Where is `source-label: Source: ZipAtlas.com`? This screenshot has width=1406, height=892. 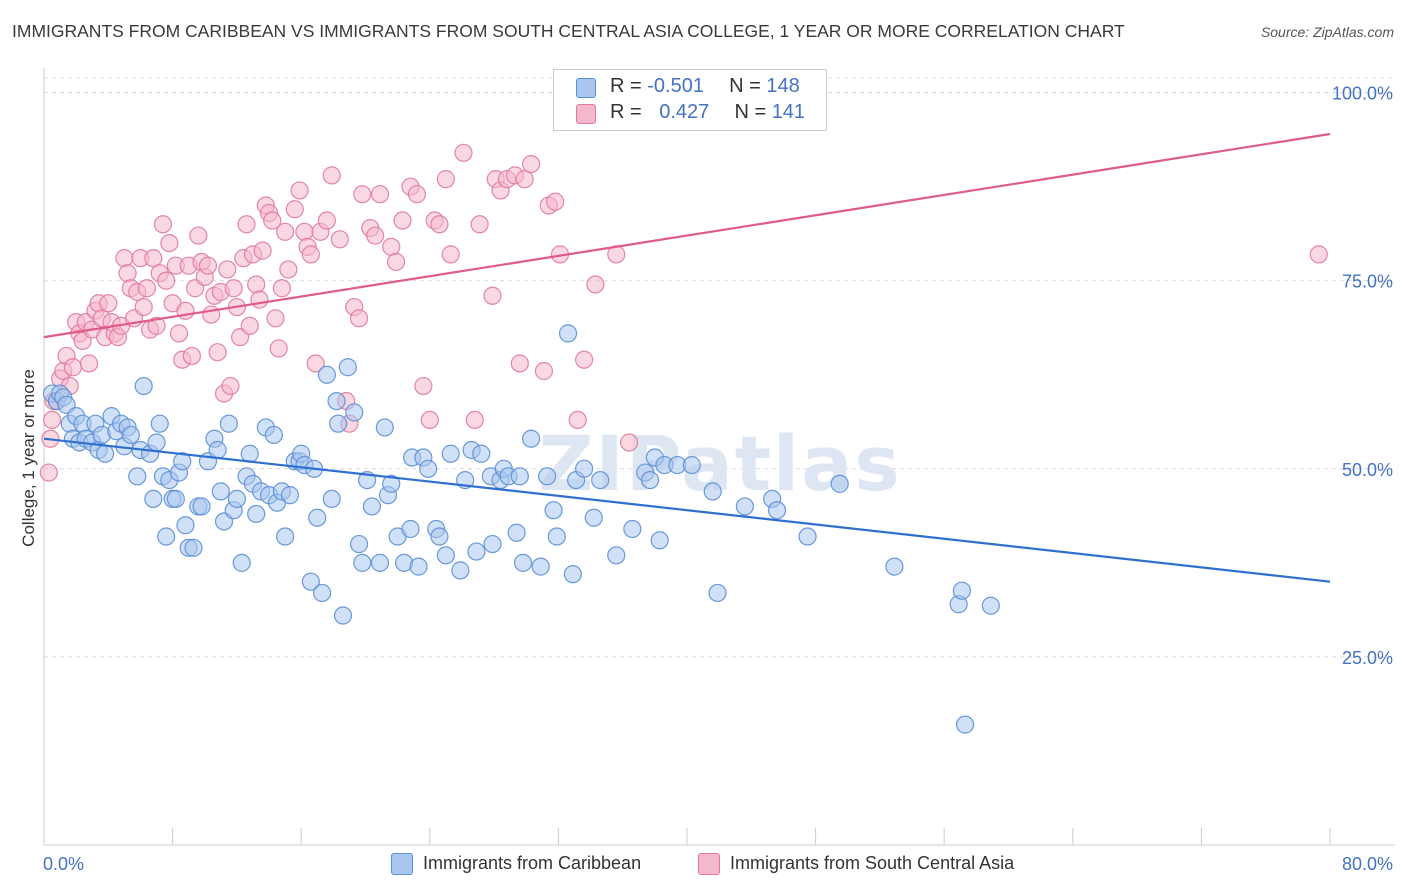
source-label: Source: ZipAtlas.com is located at coordinates (1327, 32).